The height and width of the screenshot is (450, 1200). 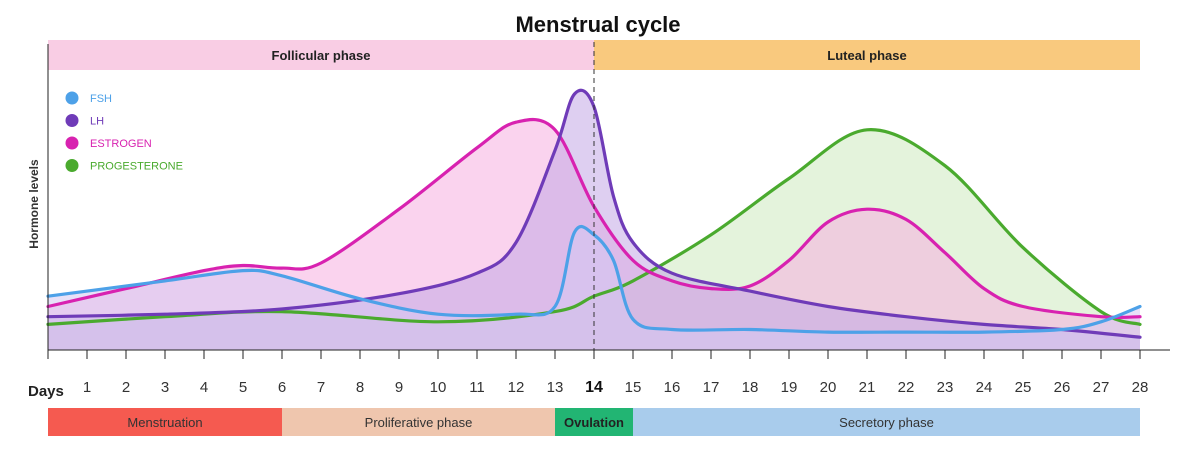 I want to click on x-tick-label: 24, so click(x=984, y=387).